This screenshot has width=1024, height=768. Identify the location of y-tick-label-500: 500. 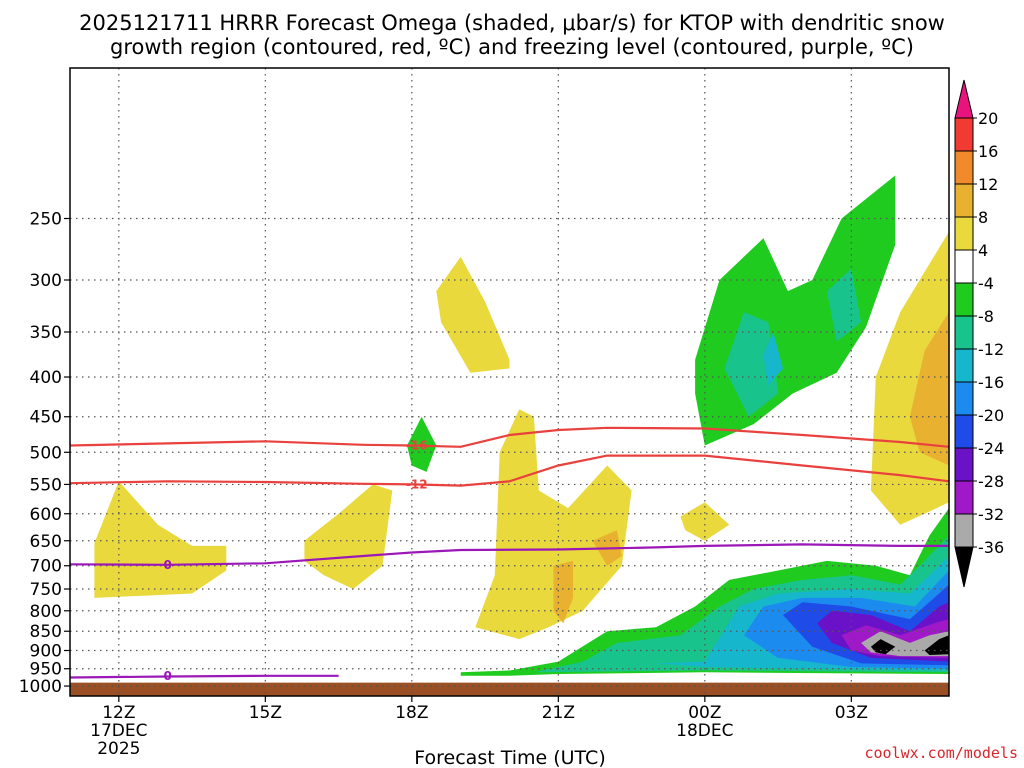
(46, 453).